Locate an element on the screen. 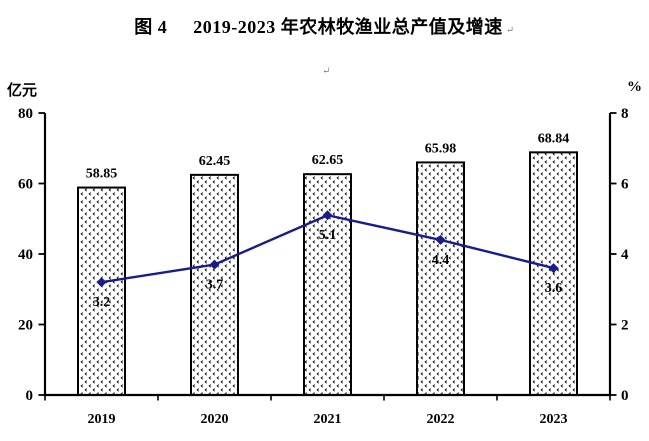 The height and width of the screenshot is (441, 649). bar-value-label: 65.98 is located at coordinates (441, 148).